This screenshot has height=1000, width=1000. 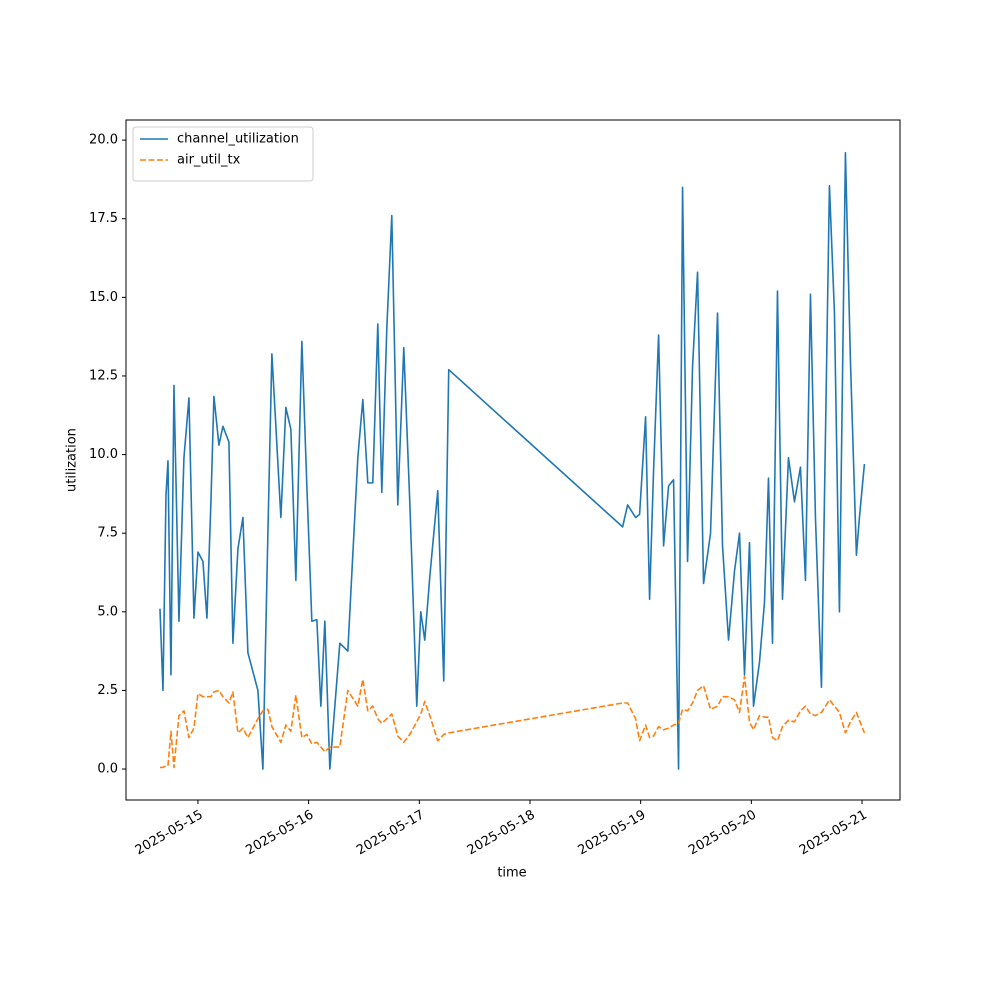 I want to click on y-tick-label: 7.5, so click(x=107, y=533).